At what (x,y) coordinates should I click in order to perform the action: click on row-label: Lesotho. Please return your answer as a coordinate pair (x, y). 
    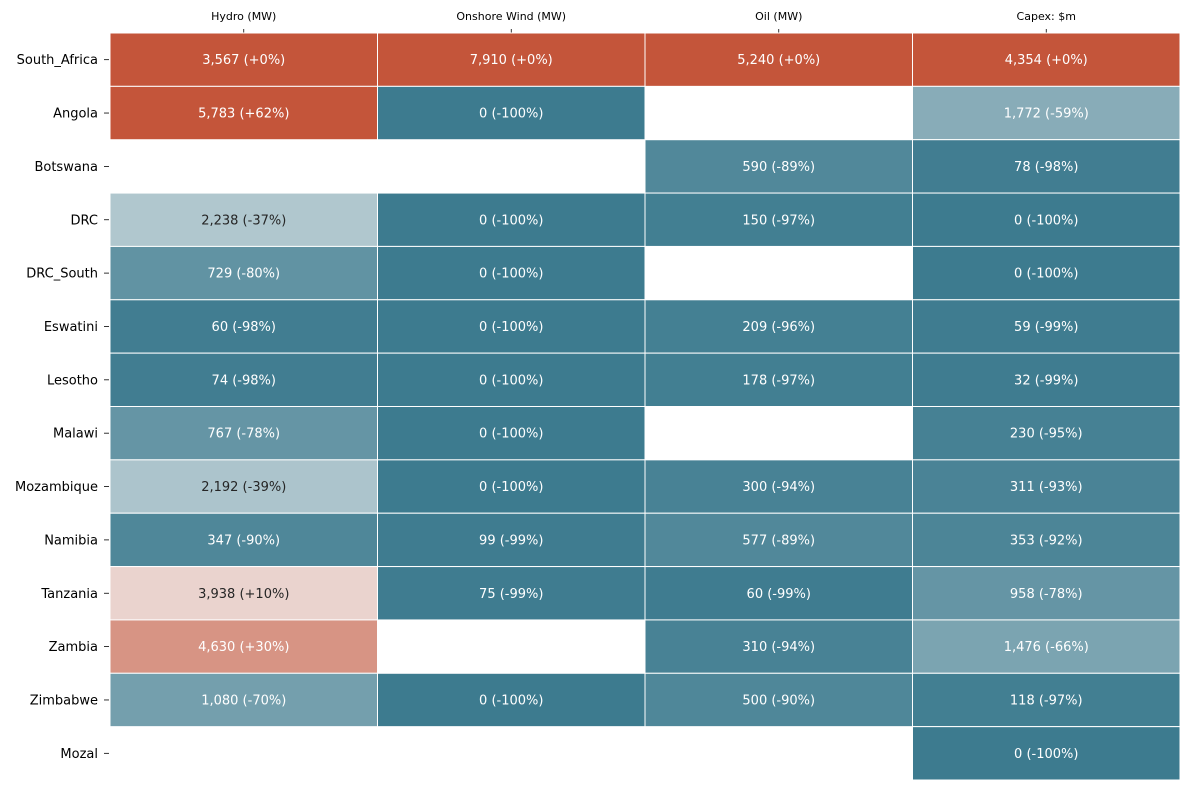
    Looking at the image, I should click on (72, 380).